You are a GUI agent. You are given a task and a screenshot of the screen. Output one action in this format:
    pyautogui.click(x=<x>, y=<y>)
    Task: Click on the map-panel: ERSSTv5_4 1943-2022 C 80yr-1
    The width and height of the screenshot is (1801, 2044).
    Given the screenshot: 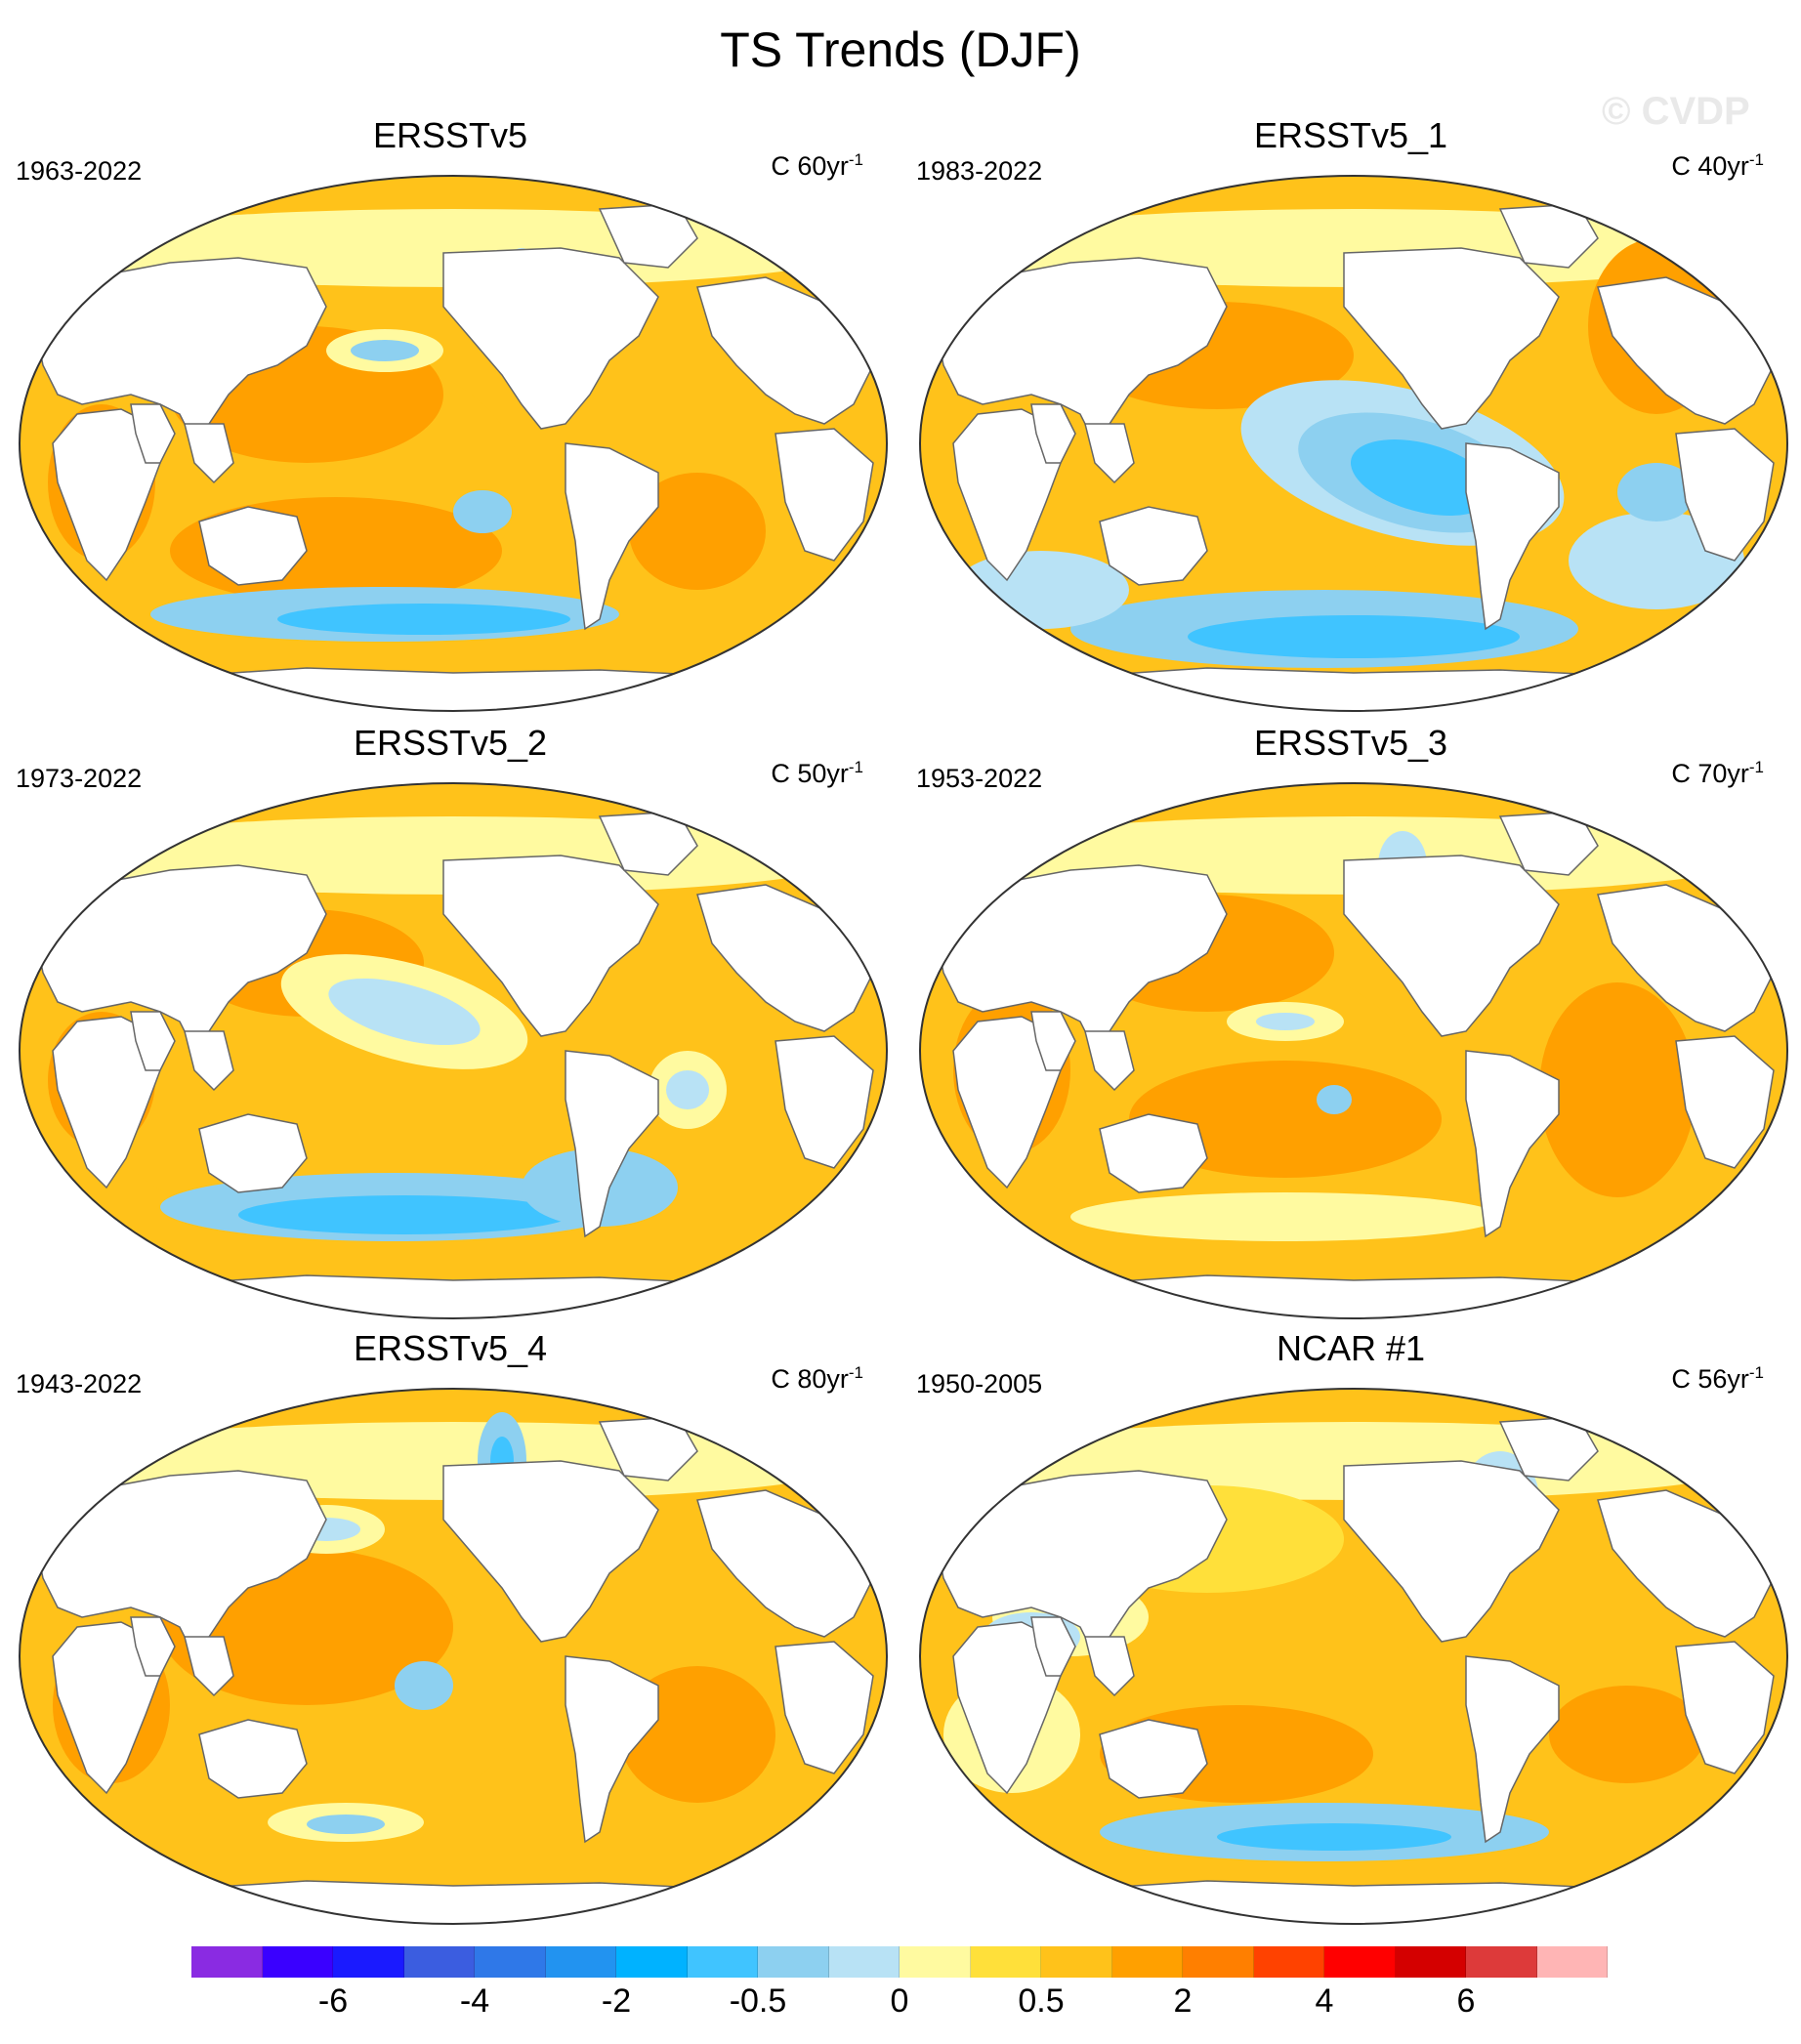 What is the action you would take?
    pyautogui.click(x=450, y=1631)
    